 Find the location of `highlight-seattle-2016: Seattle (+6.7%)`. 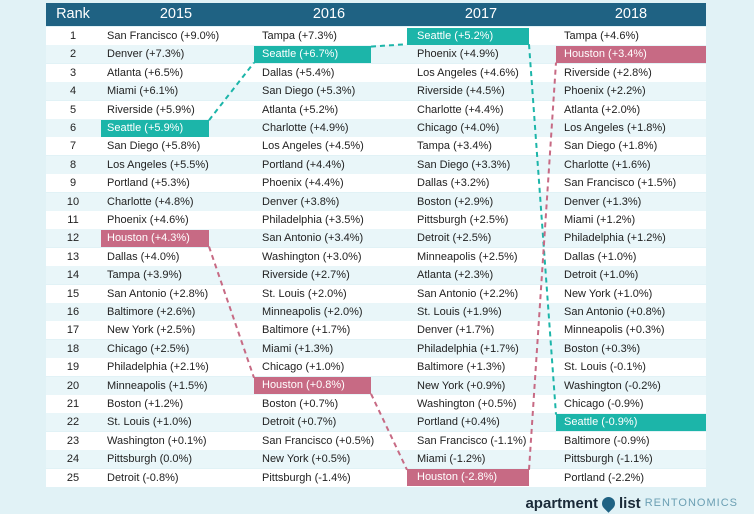

highlight-seattle-2016: Seattle (+6.7%) is located at coordinates (312, 54).